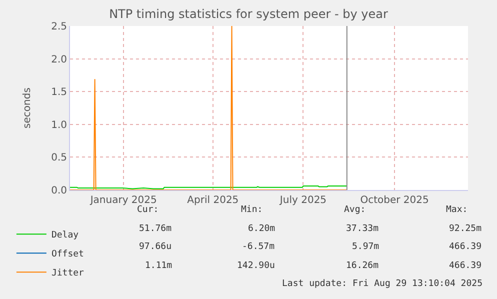 The width and height of the screenshot is (497, 299). I want to click on x-tick-label: October 2025, so click(394, 200).